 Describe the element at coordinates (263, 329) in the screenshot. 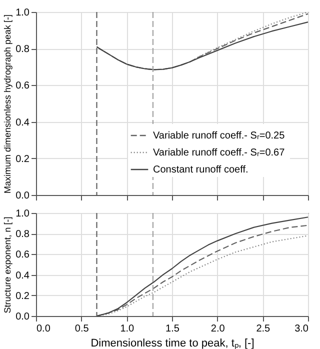

I see `x-tick-label: 2.5` at that location.